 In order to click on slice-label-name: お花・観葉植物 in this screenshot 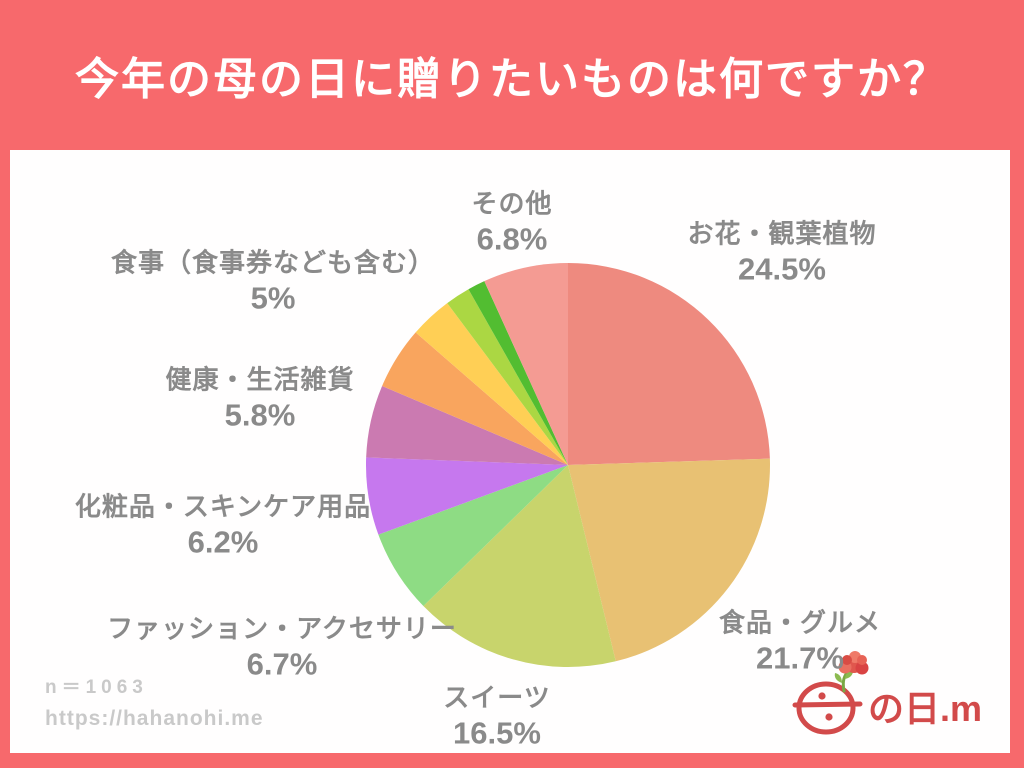, I will do `click(782, 233)`.